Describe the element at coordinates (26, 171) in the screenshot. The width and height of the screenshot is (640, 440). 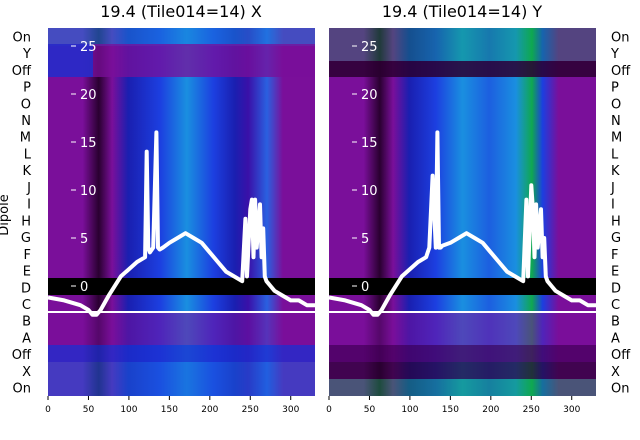
I see `dipole-label-left: K` at that location.